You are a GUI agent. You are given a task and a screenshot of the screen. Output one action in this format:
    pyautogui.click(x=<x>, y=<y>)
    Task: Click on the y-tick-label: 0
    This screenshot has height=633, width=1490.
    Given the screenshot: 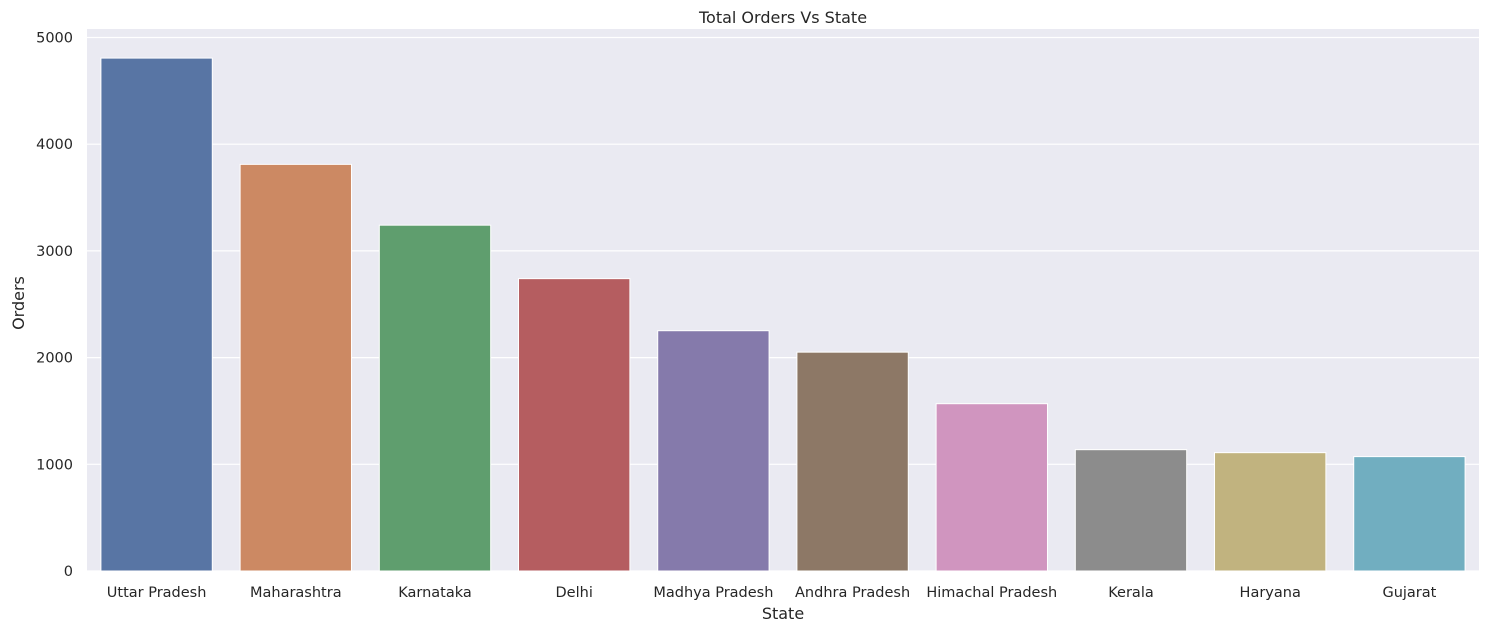 What is the action you would take?
    pyautogui.click(x=68, y=572)
    